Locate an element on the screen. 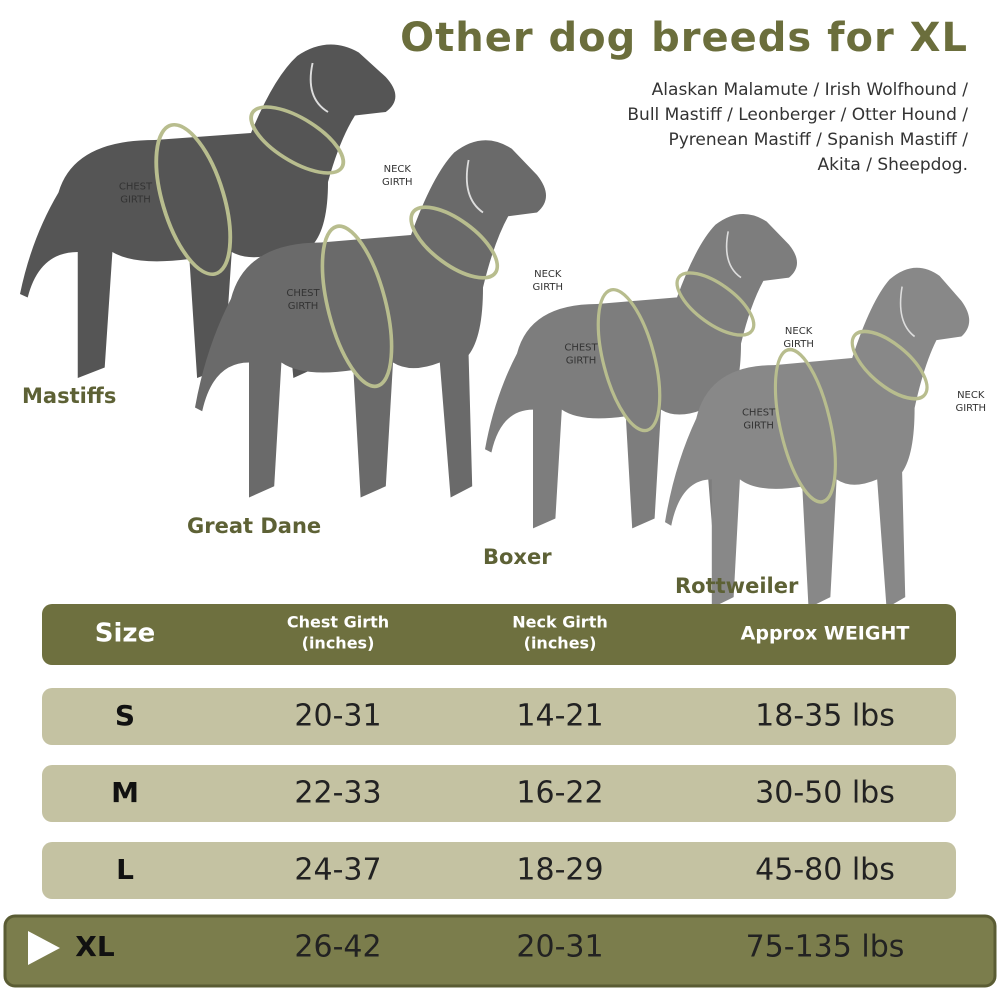 This screenshot has height=1000, width=1000. table-cell: 18-35 lbs is located at coordinates (825, 716).